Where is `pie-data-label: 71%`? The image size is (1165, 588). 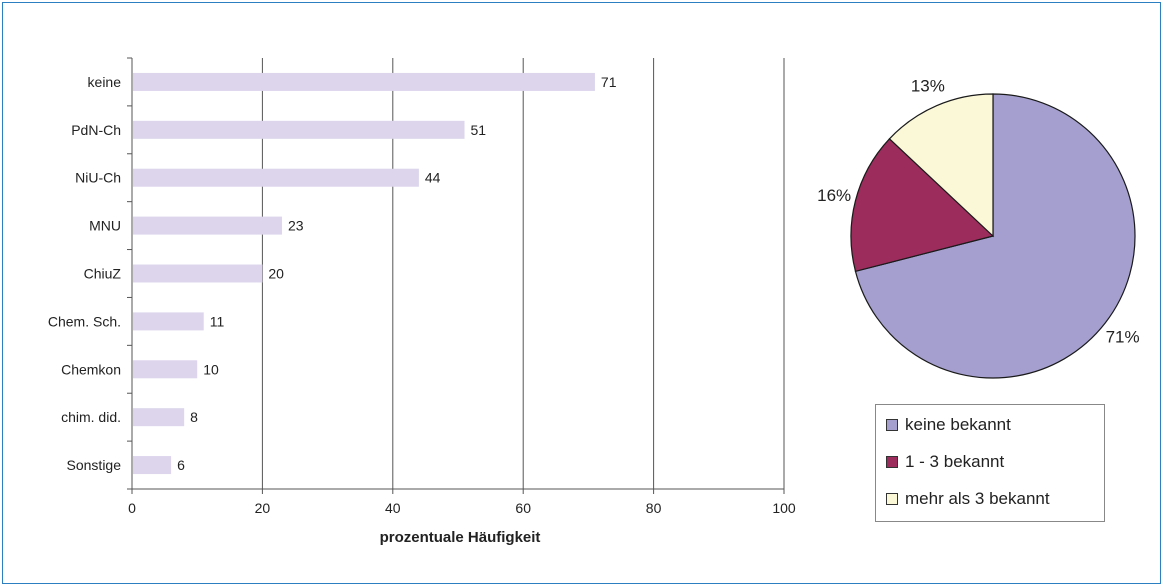
pie-data-label: 71% is located at coordinates (1123, 337).